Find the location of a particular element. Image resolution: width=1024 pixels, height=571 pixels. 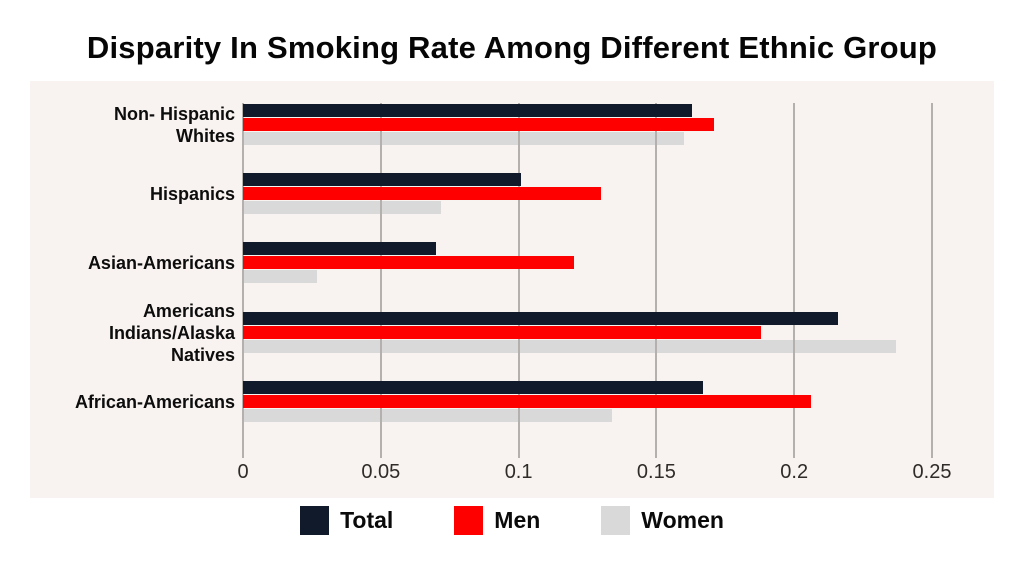

category-label: African-Americans is located at coordinates (154, 401).